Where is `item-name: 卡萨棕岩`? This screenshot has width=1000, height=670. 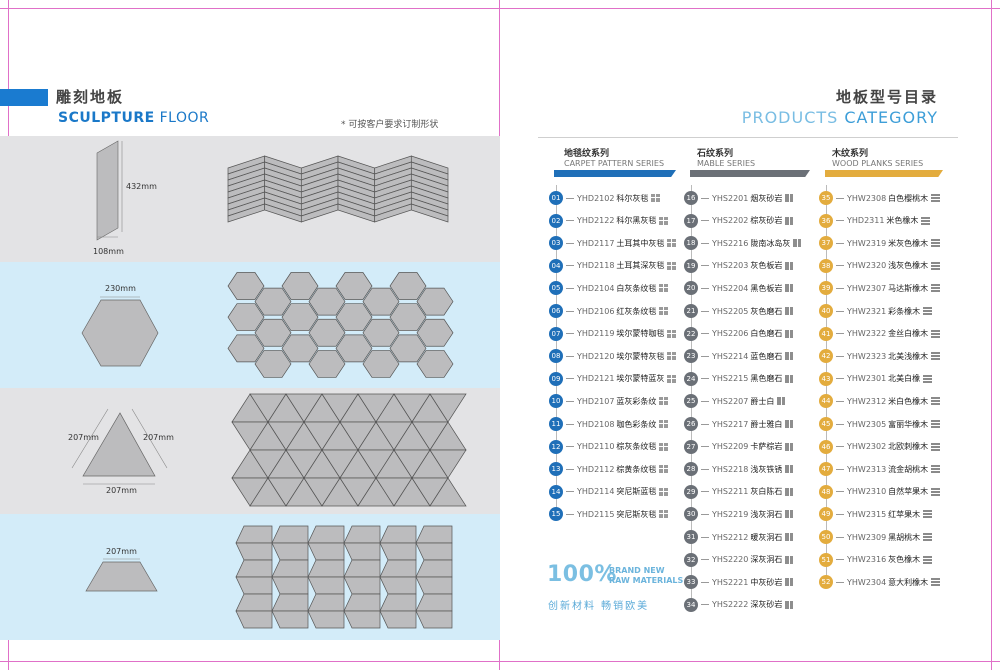 item-name: 卡萨棕岩 is located at coordinates (766, 447).